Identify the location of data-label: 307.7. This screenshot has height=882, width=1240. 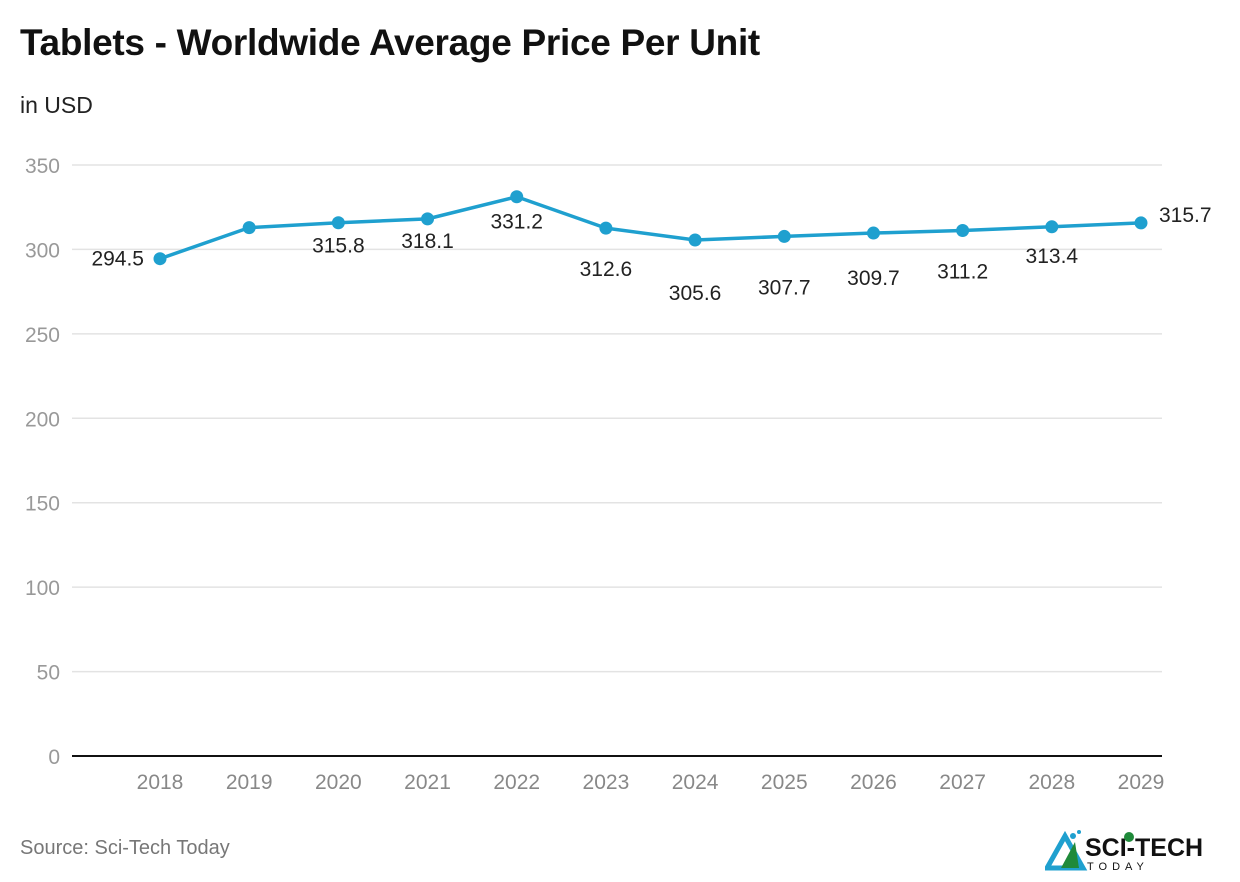
(784, 287).